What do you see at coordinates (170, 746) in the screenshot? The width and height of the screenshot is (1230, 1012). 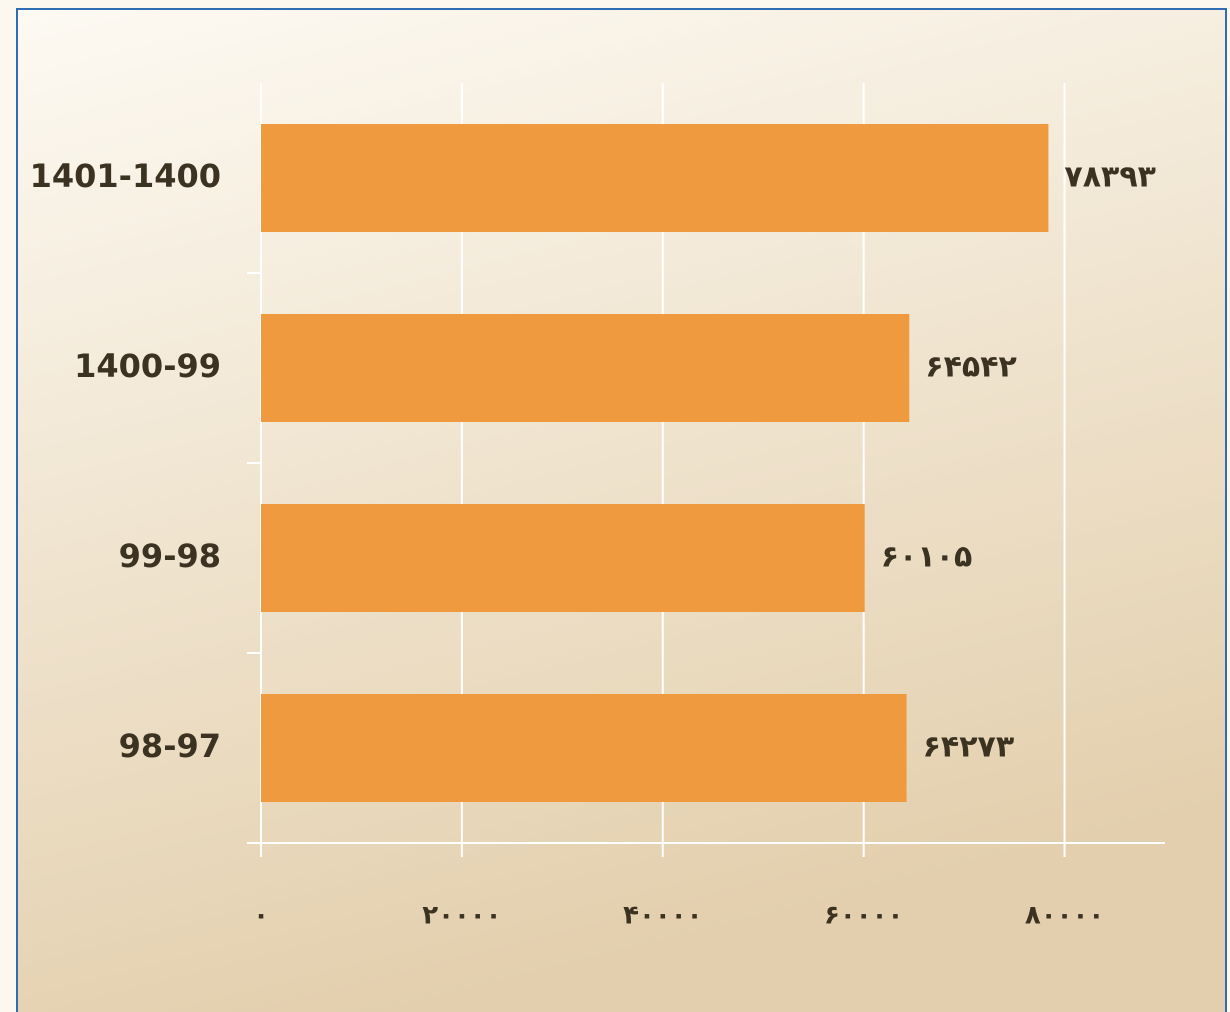 I see `y-tick-label: 98-97` at bounding box center [170, 746].